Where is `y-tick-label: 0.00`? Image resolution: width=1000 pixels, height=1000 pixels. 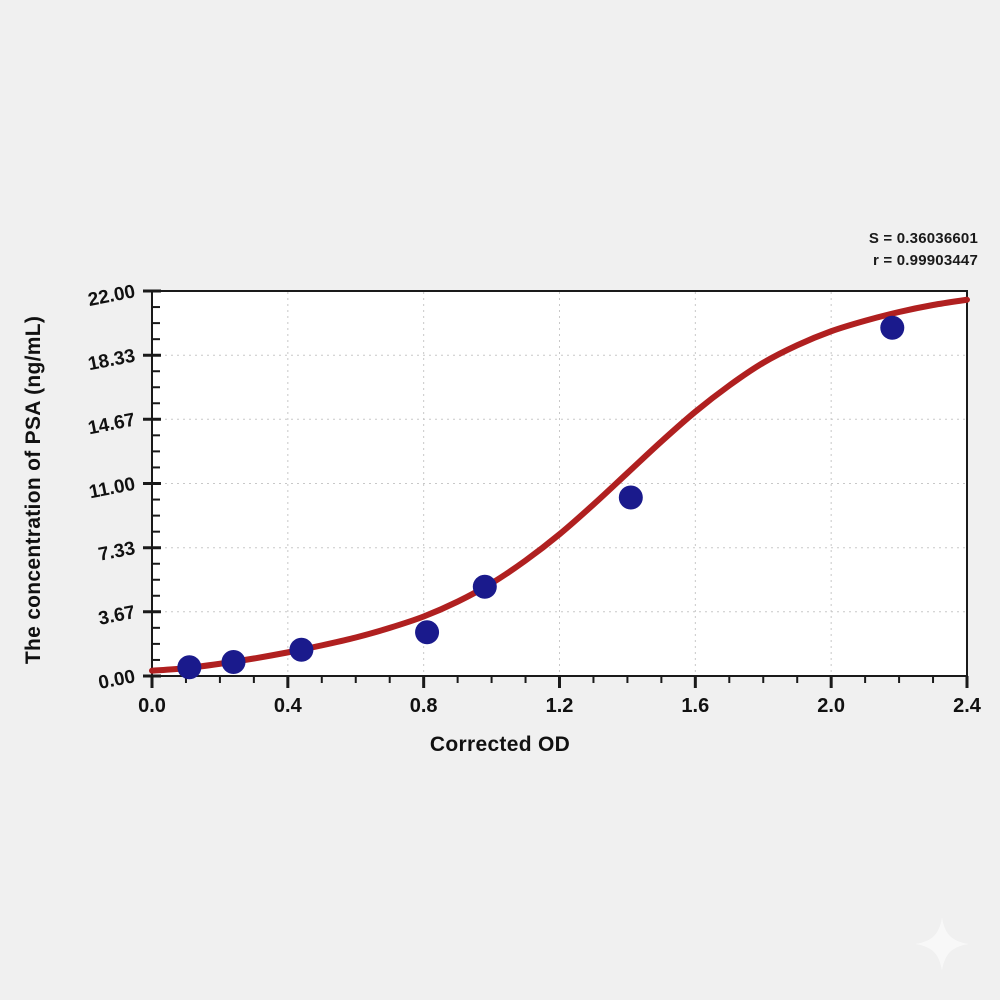 y-tick-label: 0.00 is located at coordinates (117, 680).